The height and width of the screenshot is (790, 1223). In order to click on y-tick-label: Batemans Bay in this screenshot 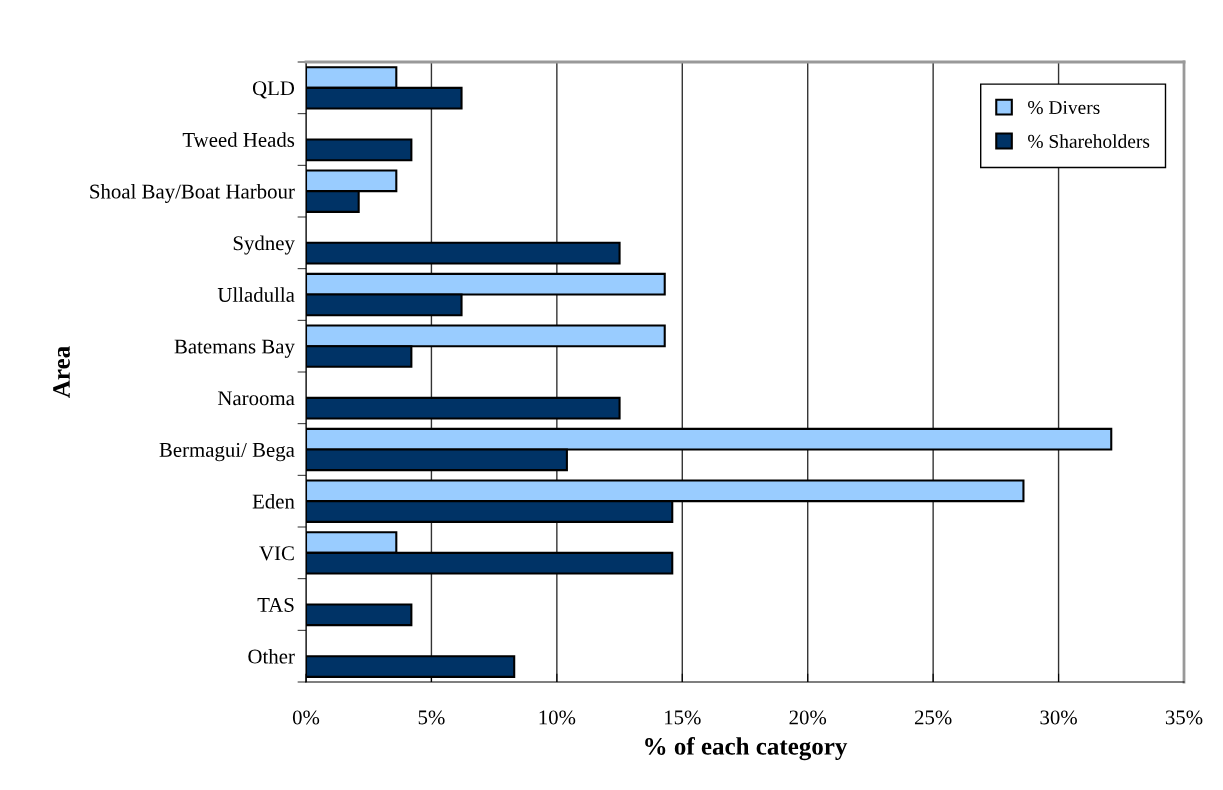, I will do `click(234, 348)`.